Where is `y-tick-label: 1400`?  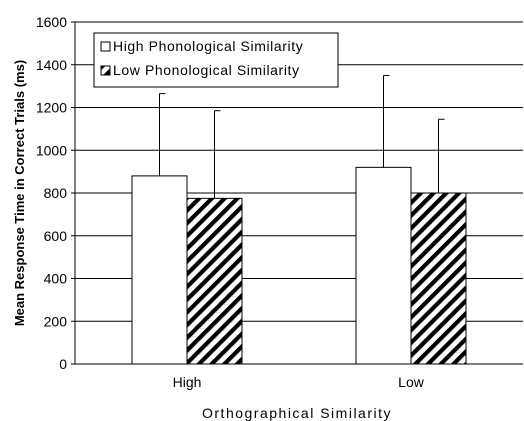 y-tick-label: 1400 is located at coordinates (51, 65).